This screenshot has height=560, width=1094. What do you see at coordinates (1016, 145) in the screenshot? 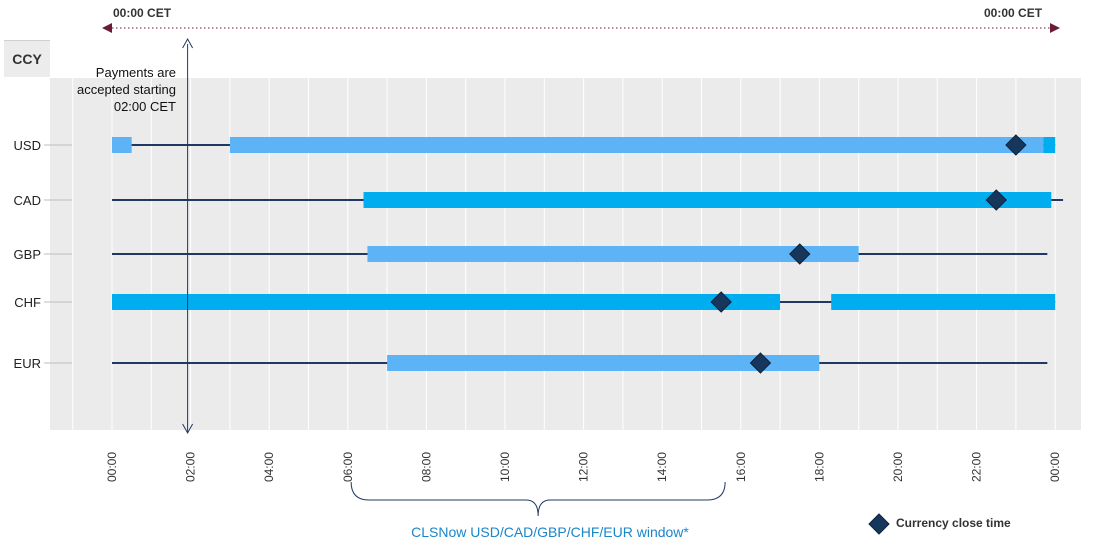
I see `close-marker-usd` at bounding box center [1016, 145].